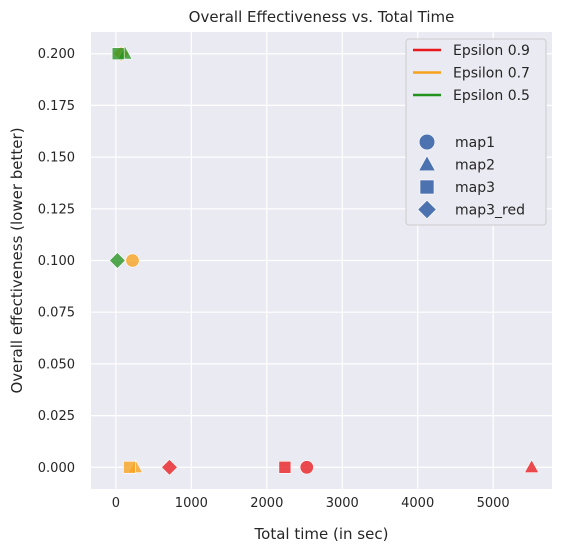  What do you see at coordinates (493, 503) in the screenshot?
I see `x-tick-label: 5000` at bounding box center [493, 503].